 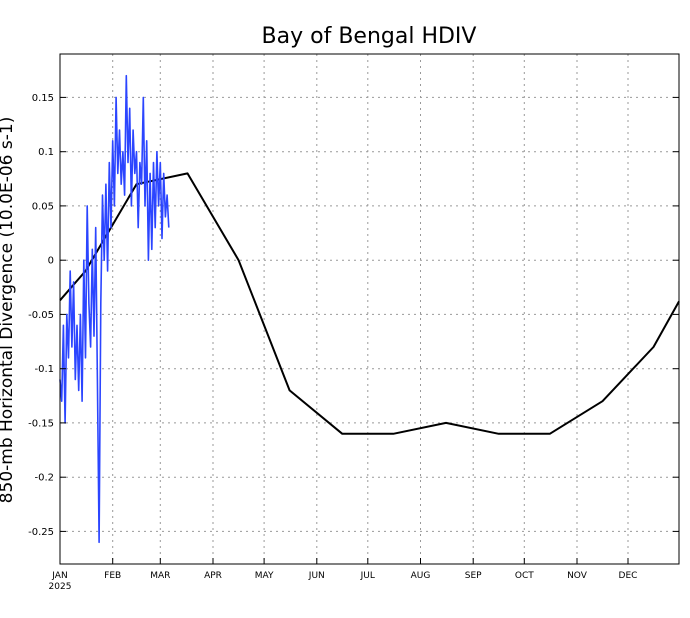 I want to click on x-tick-label: MAY, so click(x=264, y=576).